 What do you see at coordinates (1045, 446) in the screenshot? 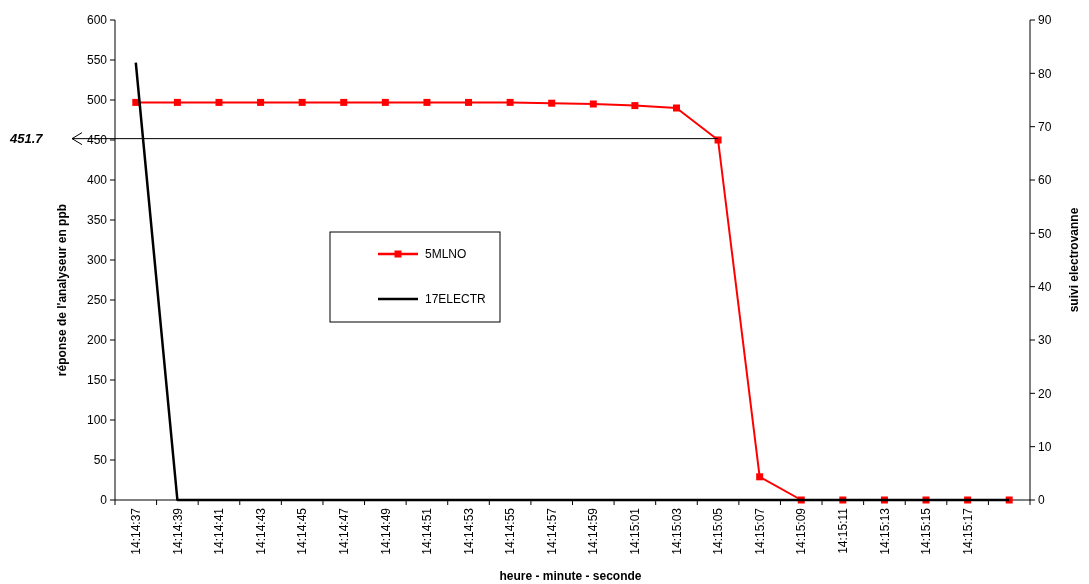
I see `y2-tick-label: 10` at bounding box center [1045, 446].